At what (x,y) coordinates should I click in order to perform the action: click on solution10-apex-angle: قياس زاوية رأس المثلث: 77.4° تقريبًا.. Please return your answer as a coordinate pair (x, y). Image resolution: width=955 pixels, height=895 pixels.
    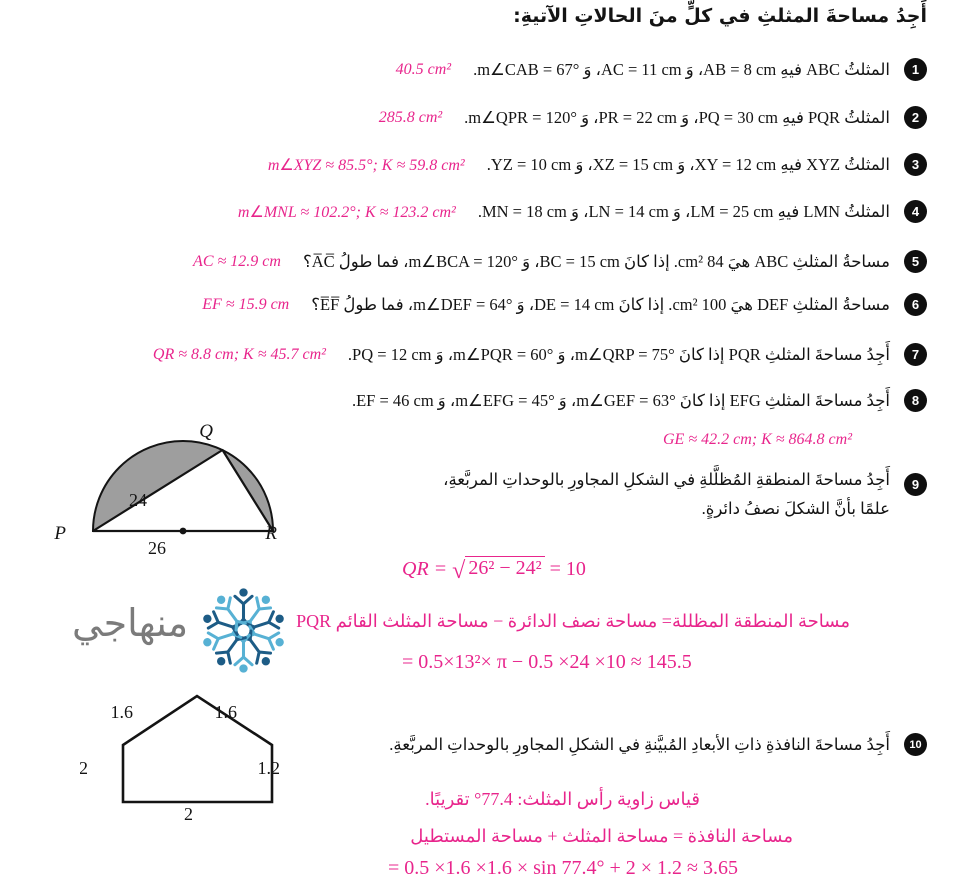
    Looking at the image, I should click on (562, 799).